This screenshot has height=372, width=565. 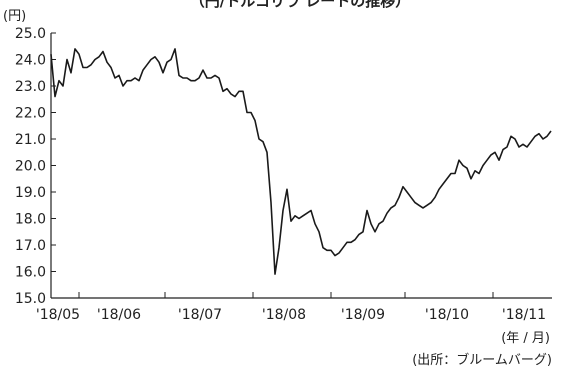 I want to click on x-tick-label: '18/10, so click(x=447, y=315).